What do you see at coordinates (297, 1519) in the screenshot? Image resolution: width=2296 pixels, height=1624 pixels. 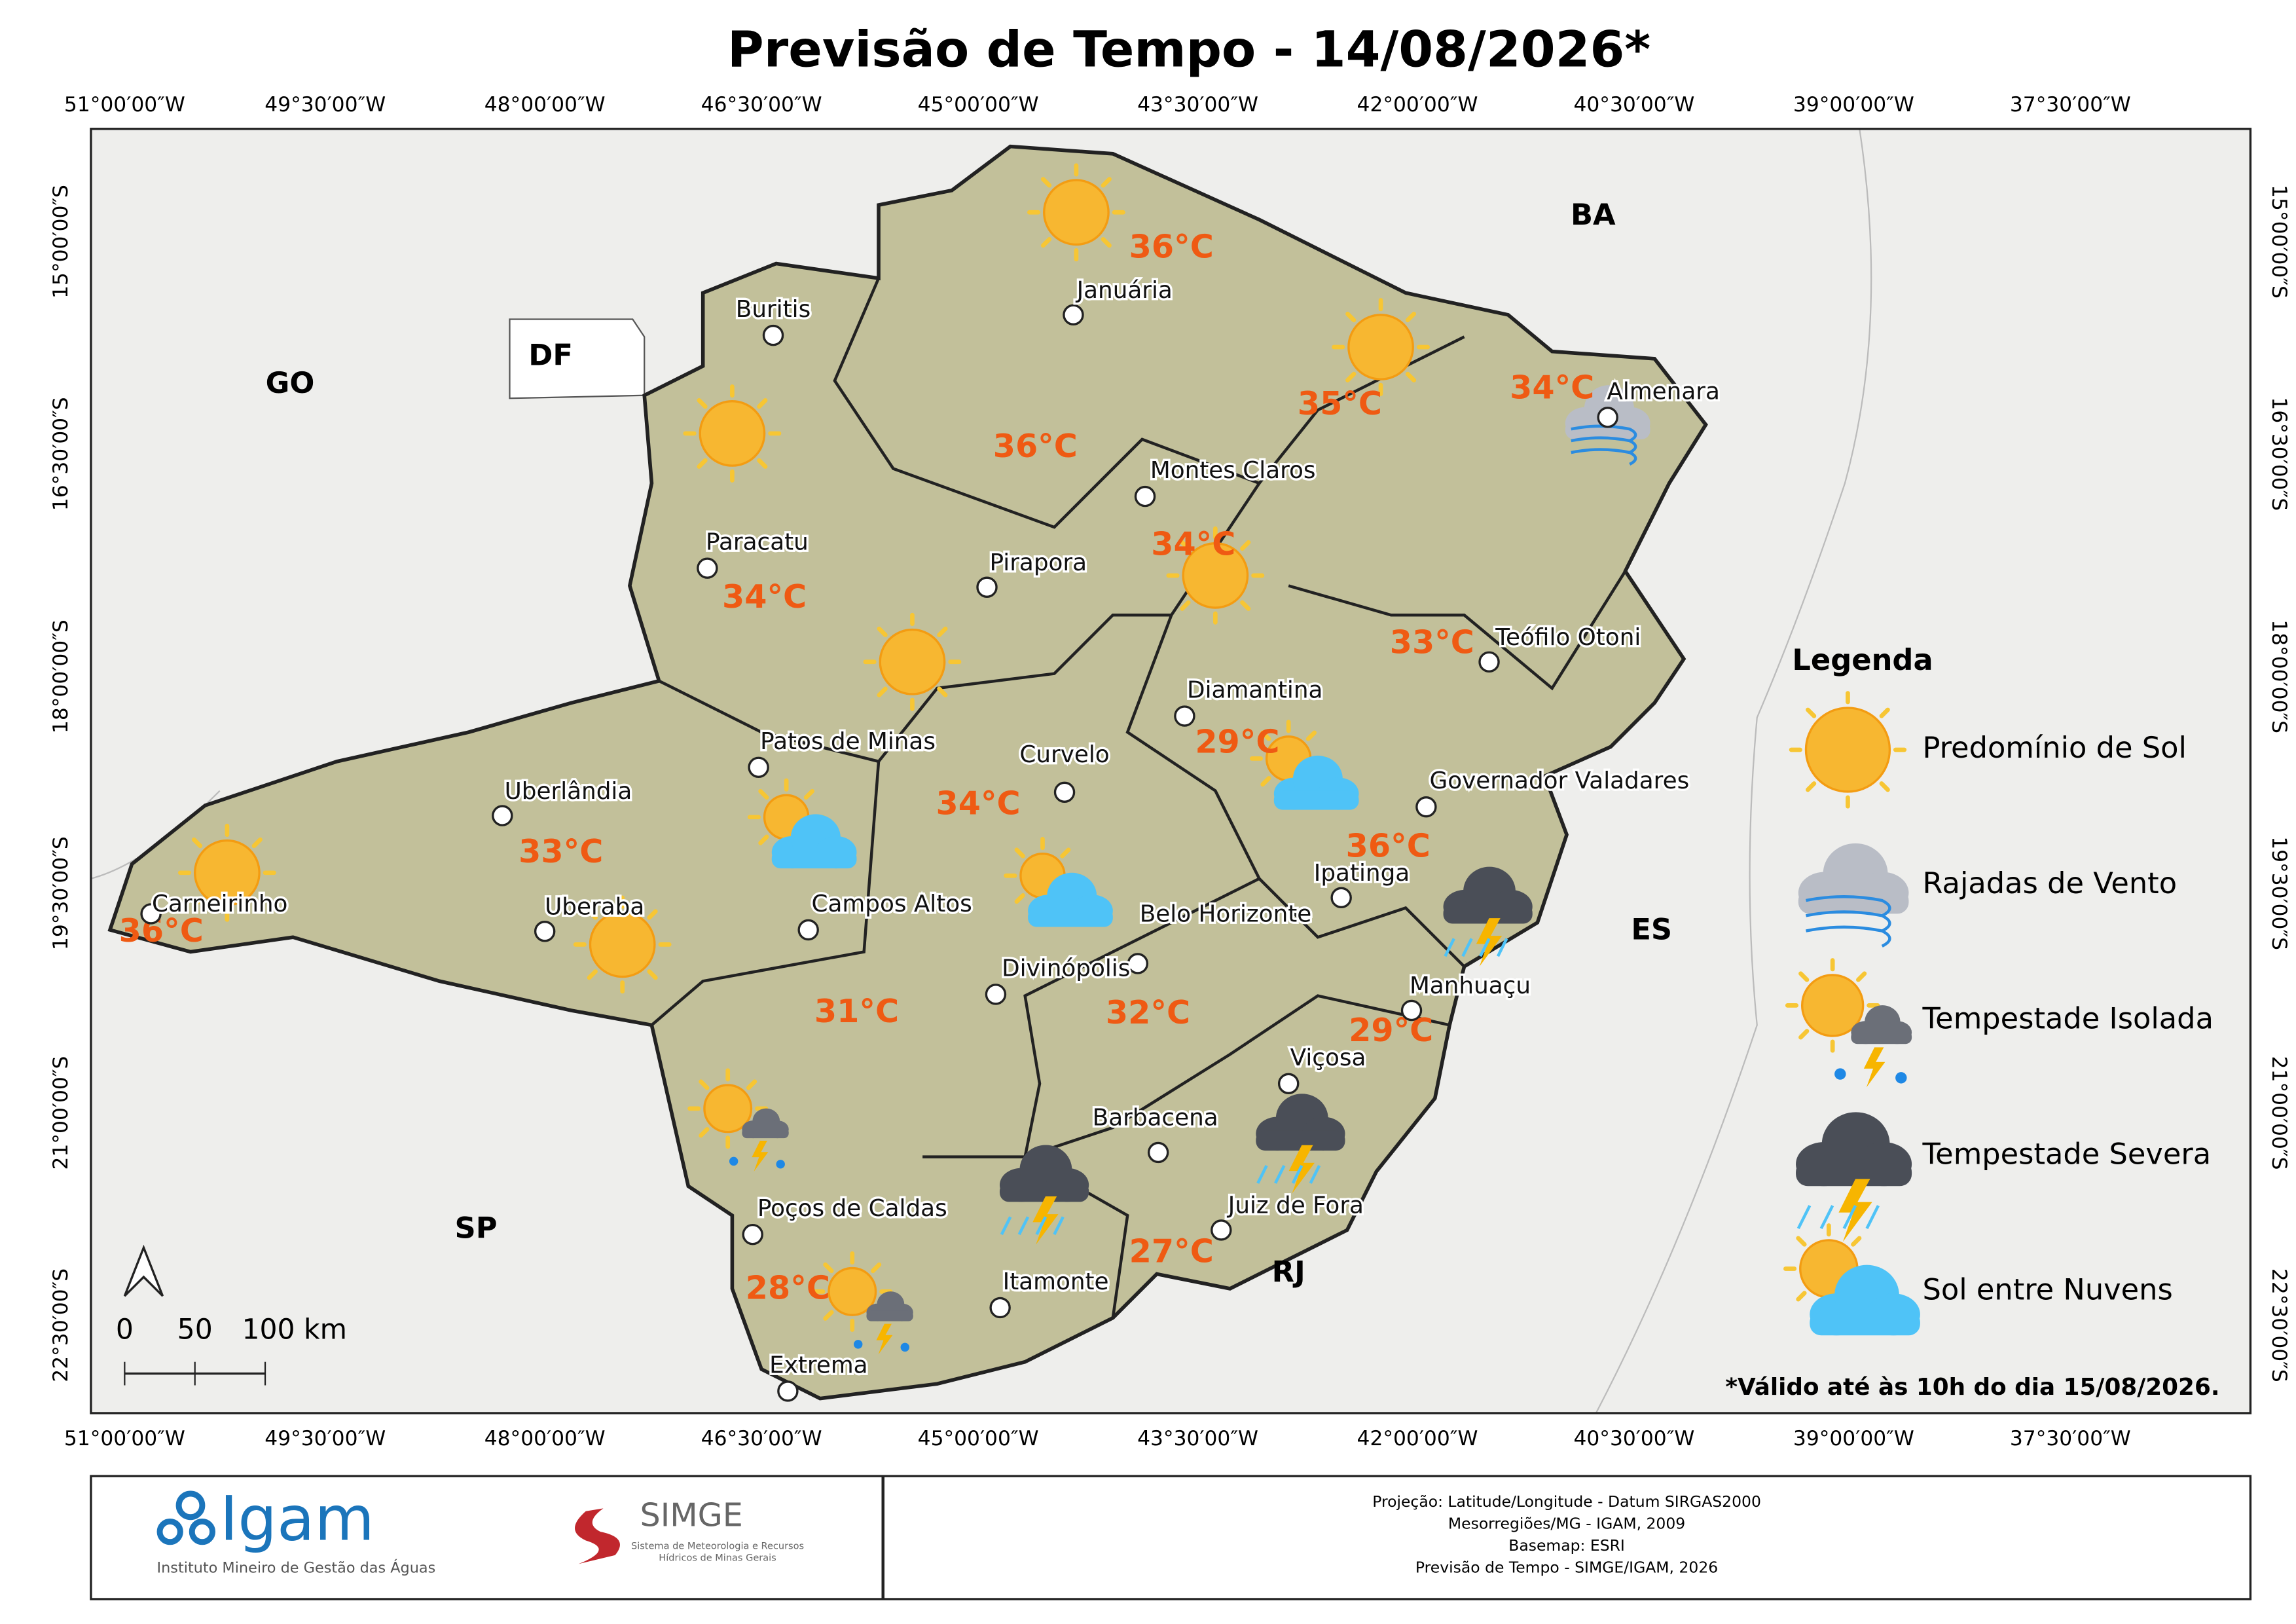 I see `igam-name: Igam` at bounding box center [297, 1519].